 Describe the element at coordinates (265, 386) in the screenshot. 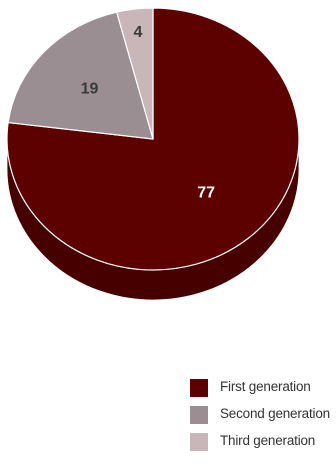

I see `legend-label-first-generation: First generation` at that location.